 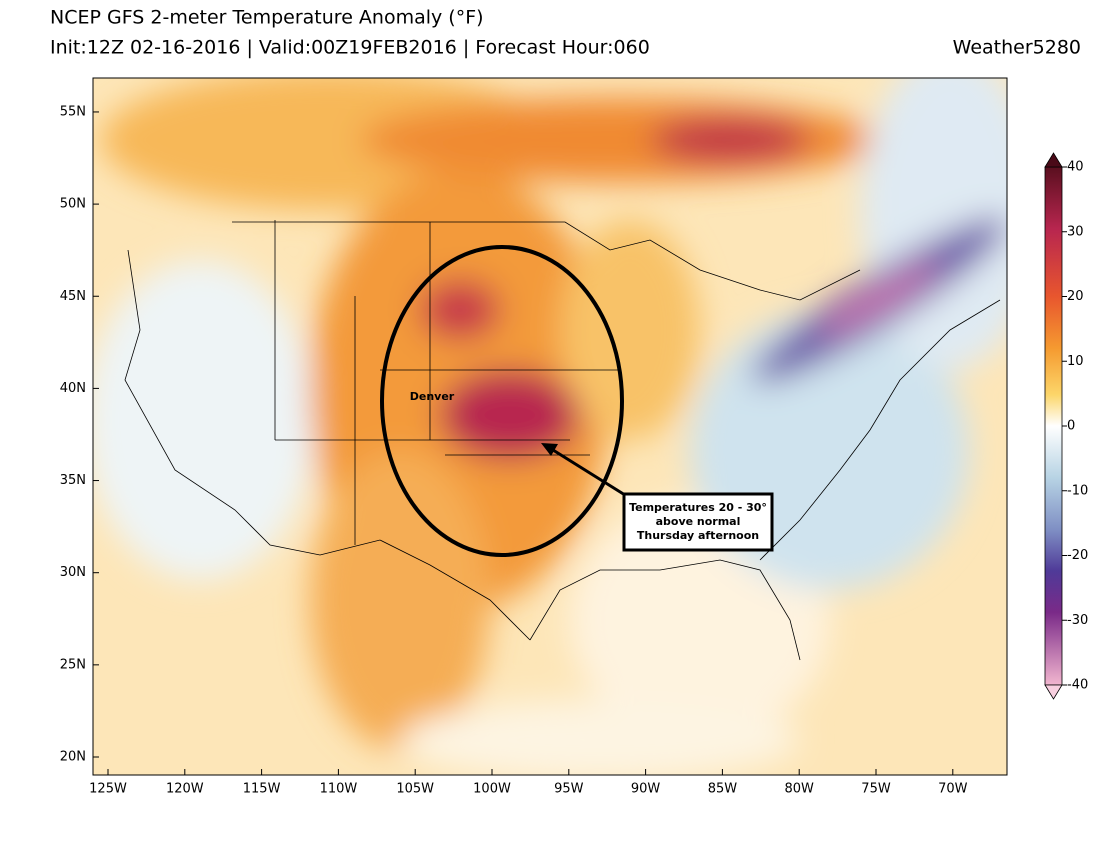 What do you see at coordinates (1077, 685) in the screenshot?
I see `colorbar-tick-label: -40` at bounding box center [1077, 685].